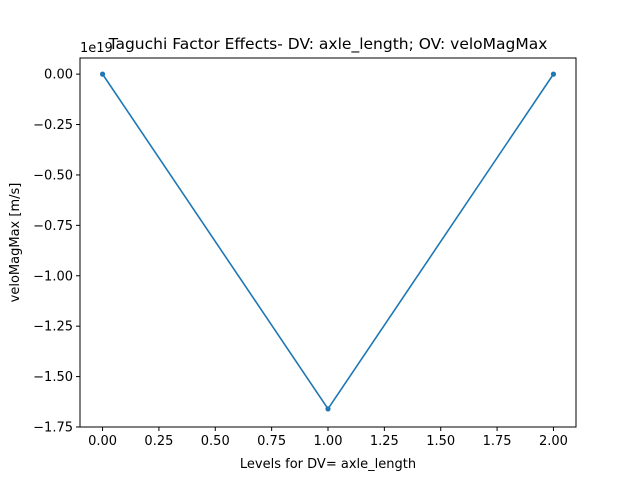 Image resolution: width=640 pixels, height=480 pixels. Describe the element at coordinates (96, 48) in the screenshot. I see `y-offset-label: 1e19` at that location.